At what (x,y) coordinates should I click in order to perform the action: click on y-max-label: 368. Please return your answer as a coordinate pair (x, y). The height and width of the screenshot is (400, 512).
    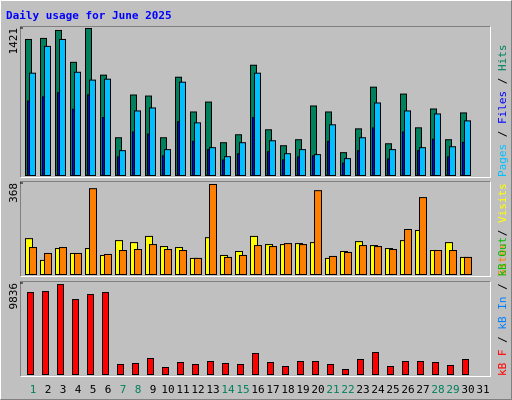
    Looking at the image, I should click on (13, 193).